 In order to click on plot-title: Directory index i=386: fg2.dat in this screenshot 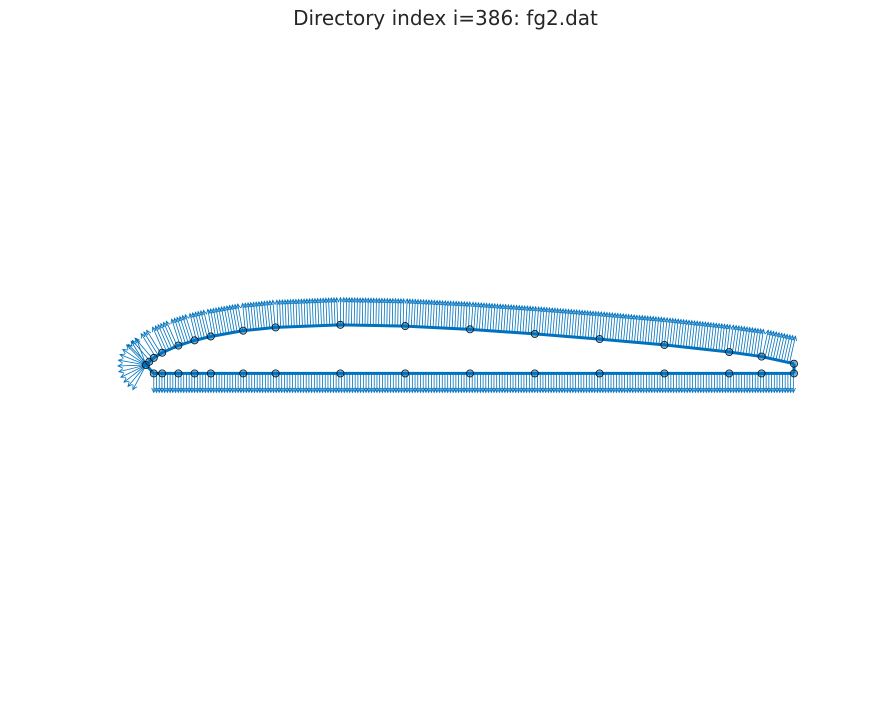, I will do `click(445, 18)`.